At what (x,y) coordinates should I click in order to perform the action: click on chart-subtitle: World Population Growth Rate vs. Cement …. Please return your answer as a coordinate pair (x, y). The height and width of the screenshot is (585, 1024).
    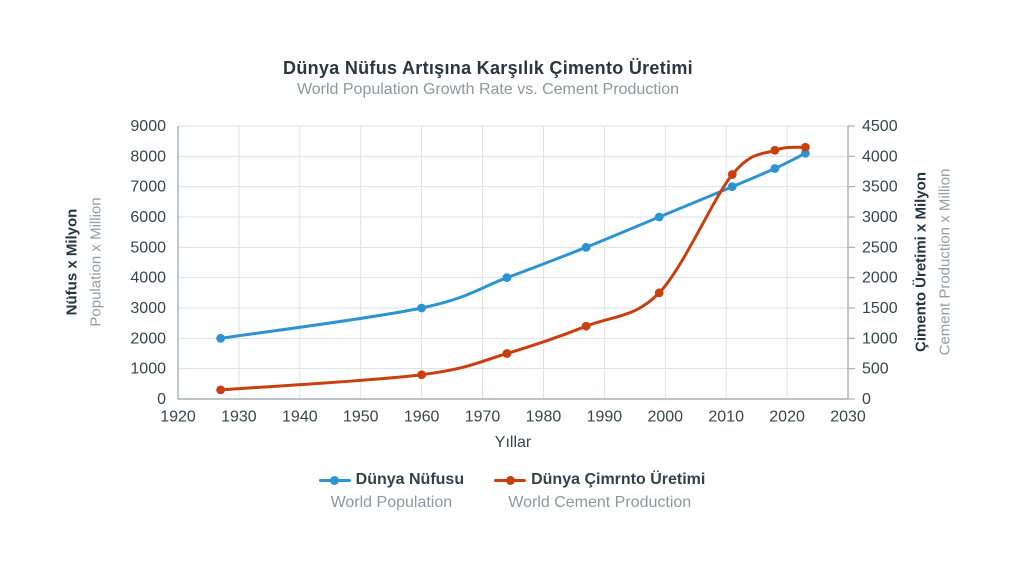
    Looking at the image, I should click on (488, 89).